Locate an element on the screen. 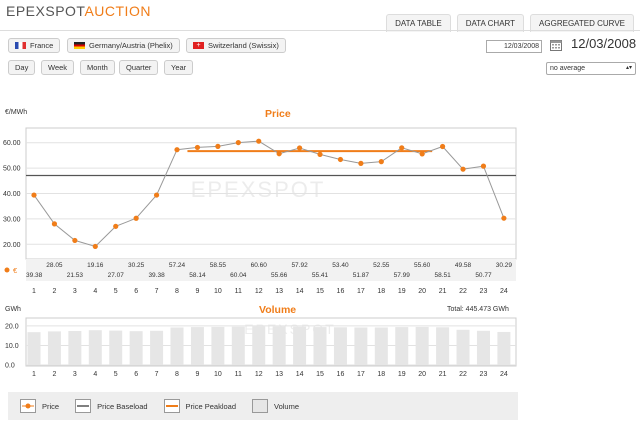 Image resolution: width=640 pixels, height=421 pixels. price-data-label: 30.25 is located at coordinates (136, 265).